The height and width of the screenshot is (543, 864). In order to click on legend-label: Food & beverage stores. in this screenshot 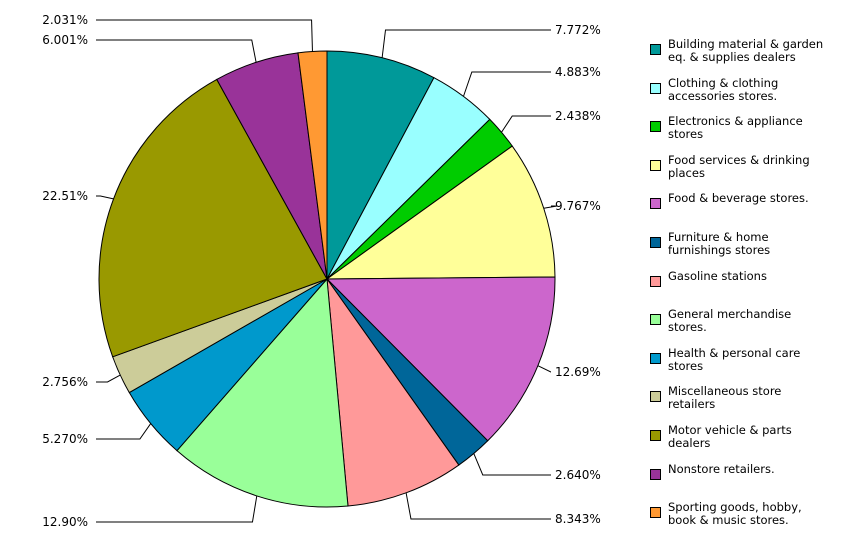, I will do `click(738, 198)`.